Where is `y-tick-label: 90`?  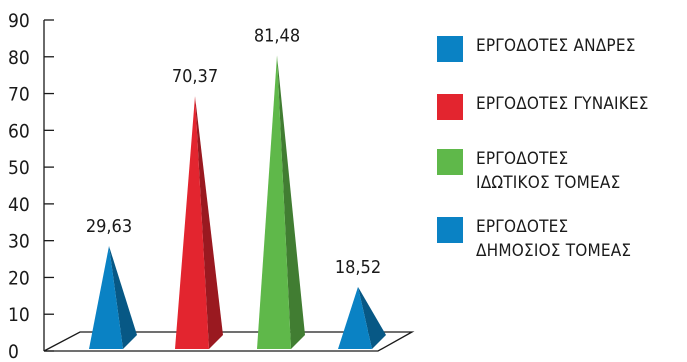 y-tick-label: 90 is located at coordinates (19, 21).